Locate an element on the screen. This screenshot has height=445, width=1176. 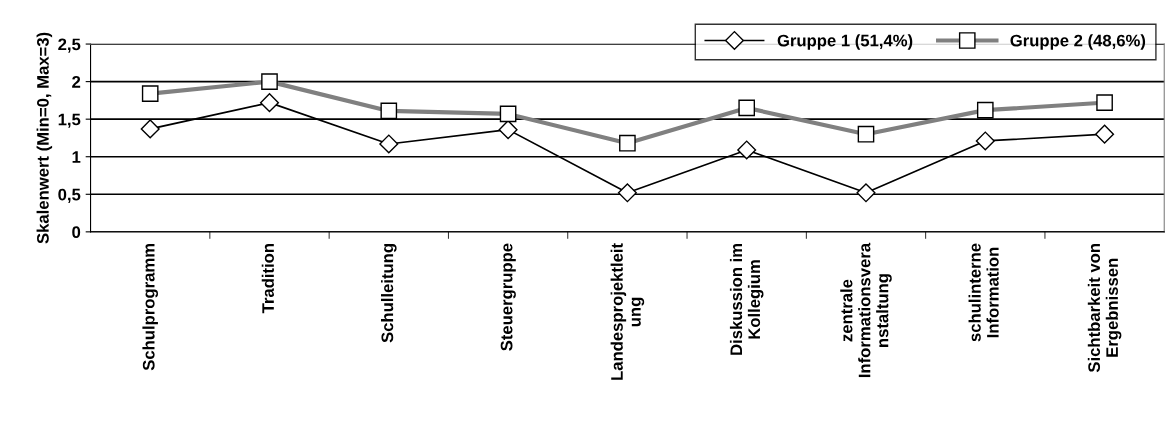
x-tick-label: Schulleitung is located at coordinates (388, 293).